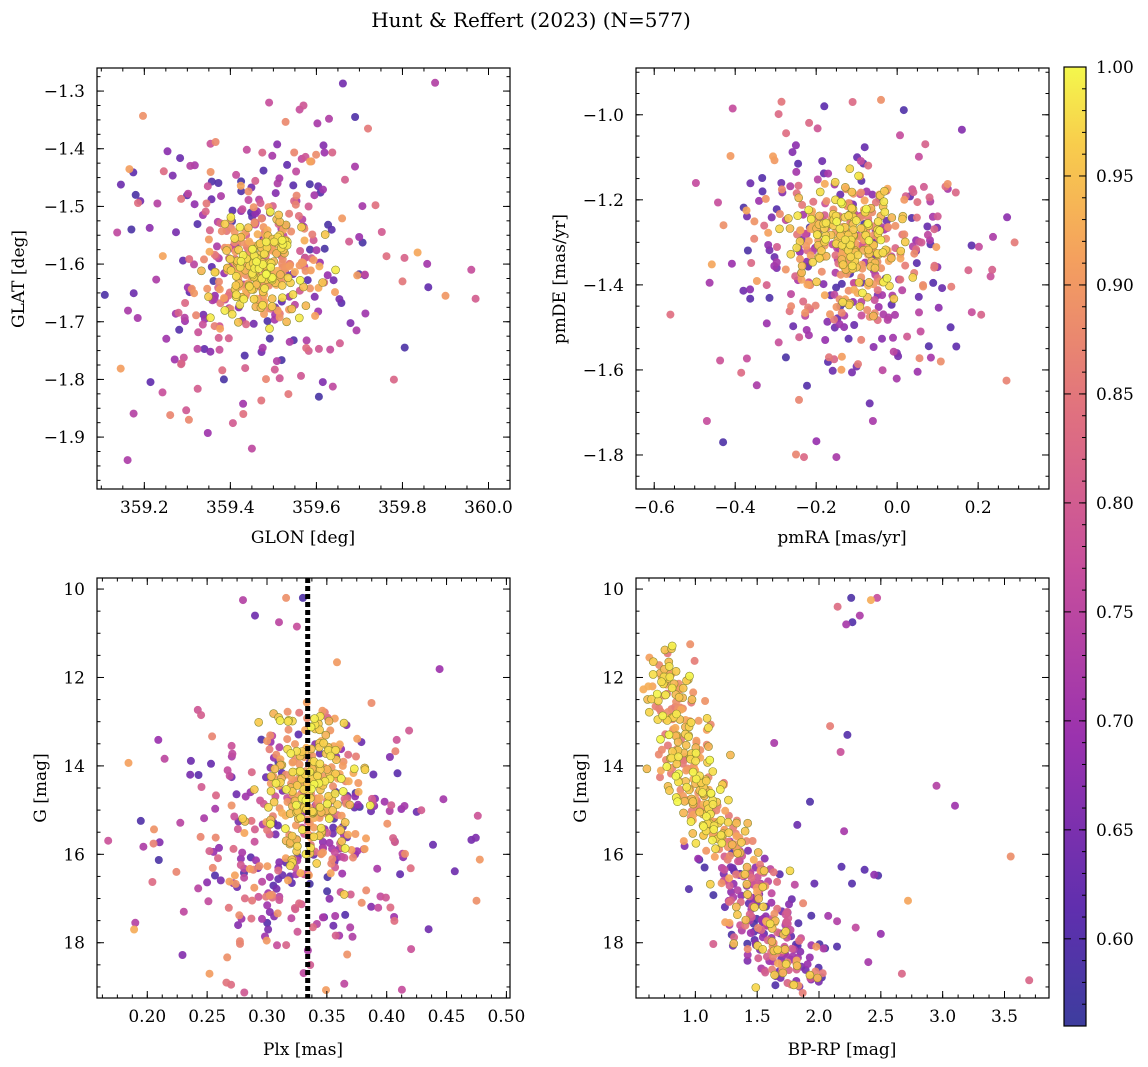  I want to click on x-axis-label: pmRA [mas/yr], so click(841, 538).